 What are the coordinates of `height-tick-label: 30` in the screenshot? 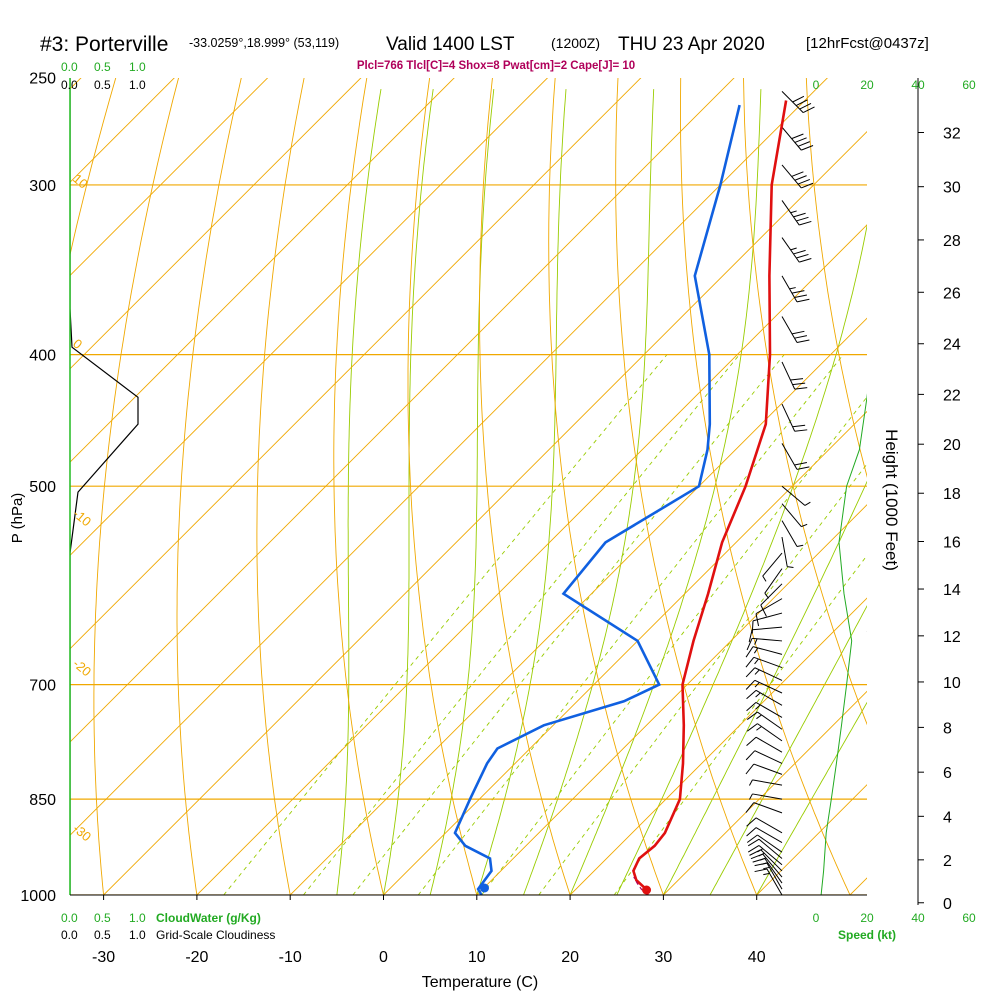 It's located at (952, 188).